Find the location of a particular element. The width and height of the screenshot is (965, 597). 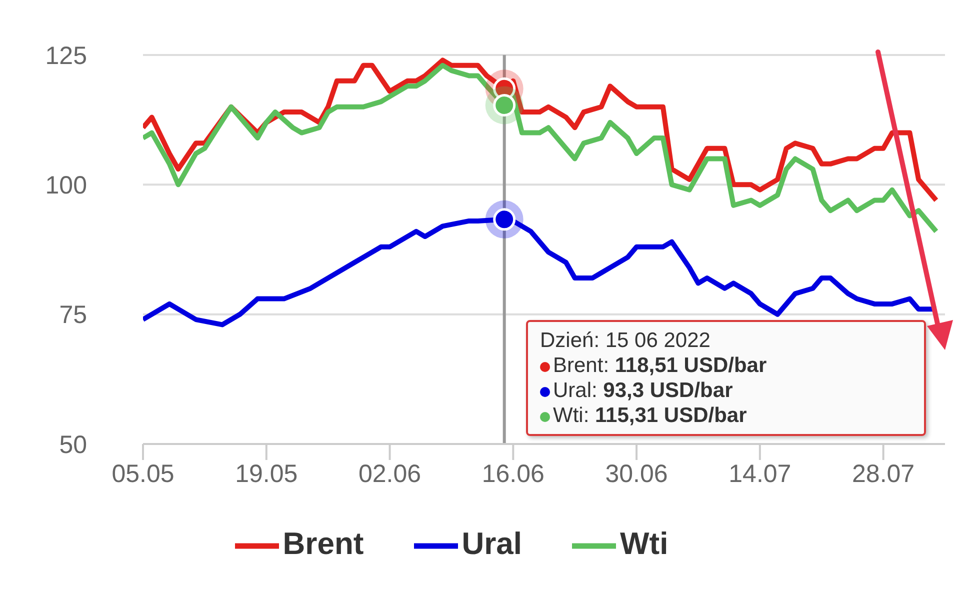

x-tick-label: 14.07 is located at coordinates (760, 474).